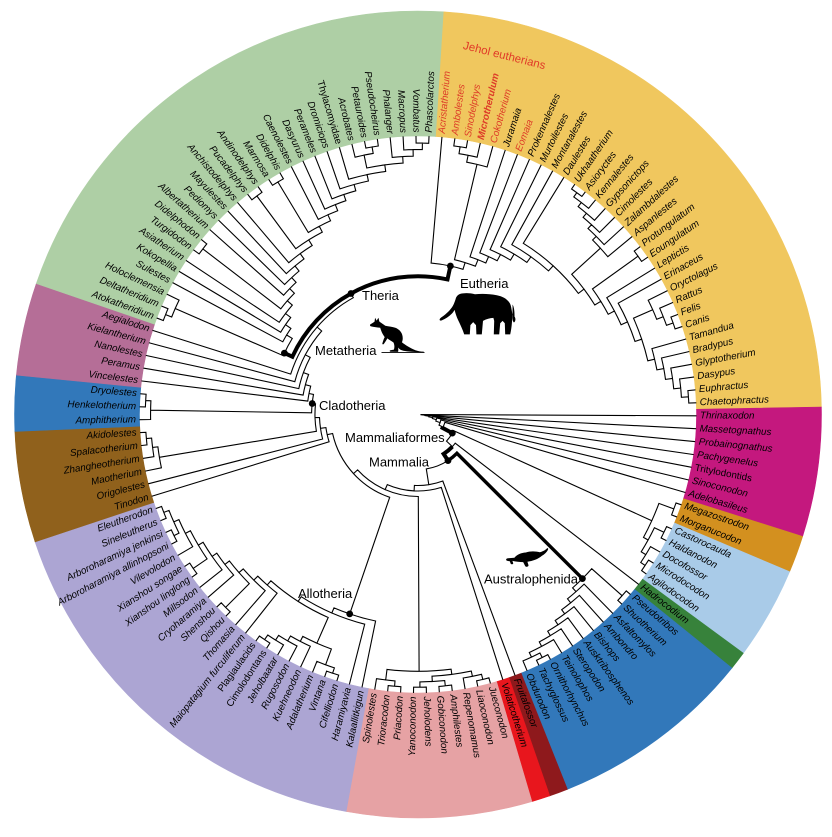  What do you see at coordinates (430, 102) in the screenshot?
I see `svg-text: Phascolarctos` at bounding box center [430, 102].